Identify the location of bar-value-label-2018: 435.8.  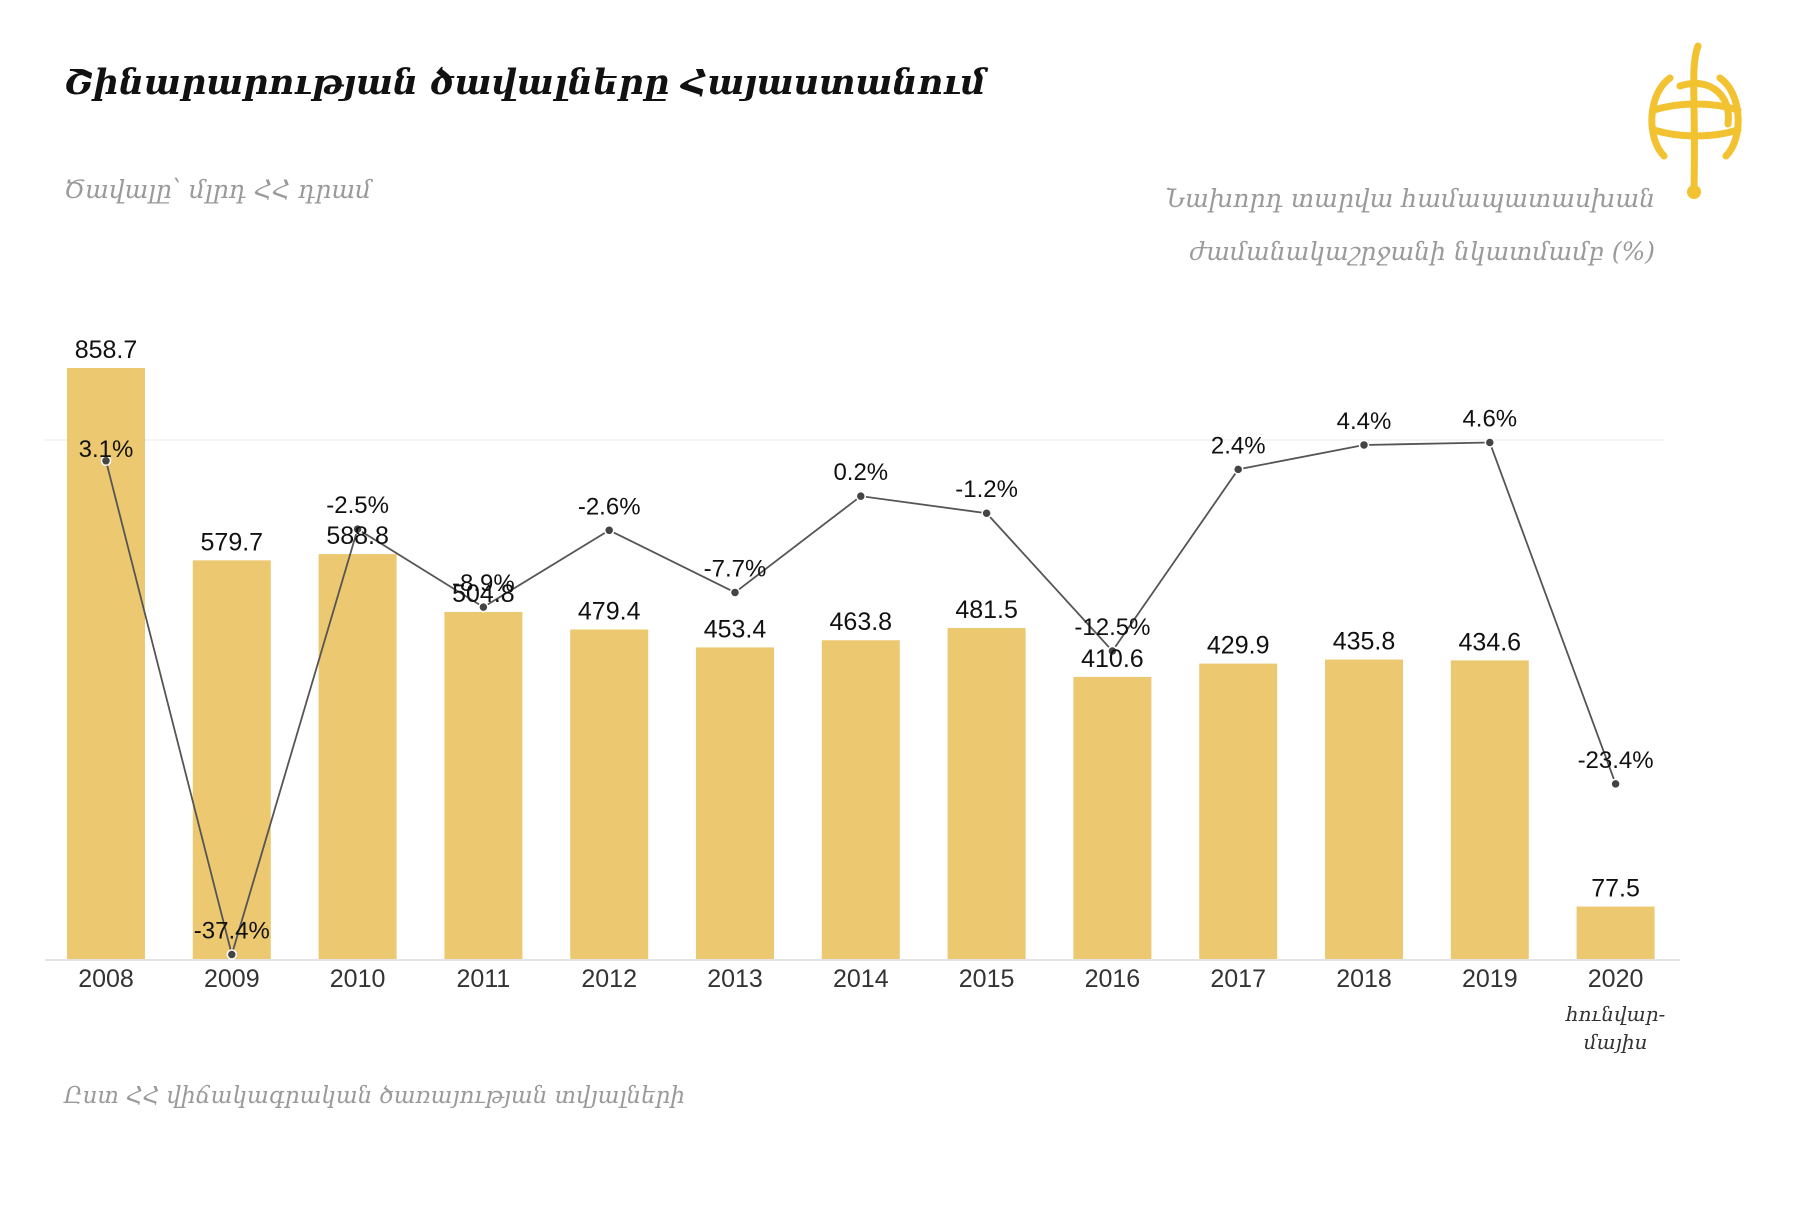
(1364, 642).